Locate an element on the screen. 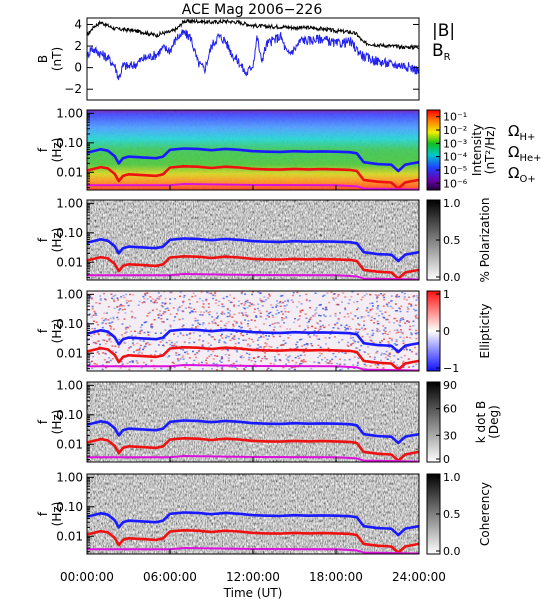 The height and width of the screenshot is (600, 550). colorbar-tick-label: 60 is located at coordinates (450, 409).